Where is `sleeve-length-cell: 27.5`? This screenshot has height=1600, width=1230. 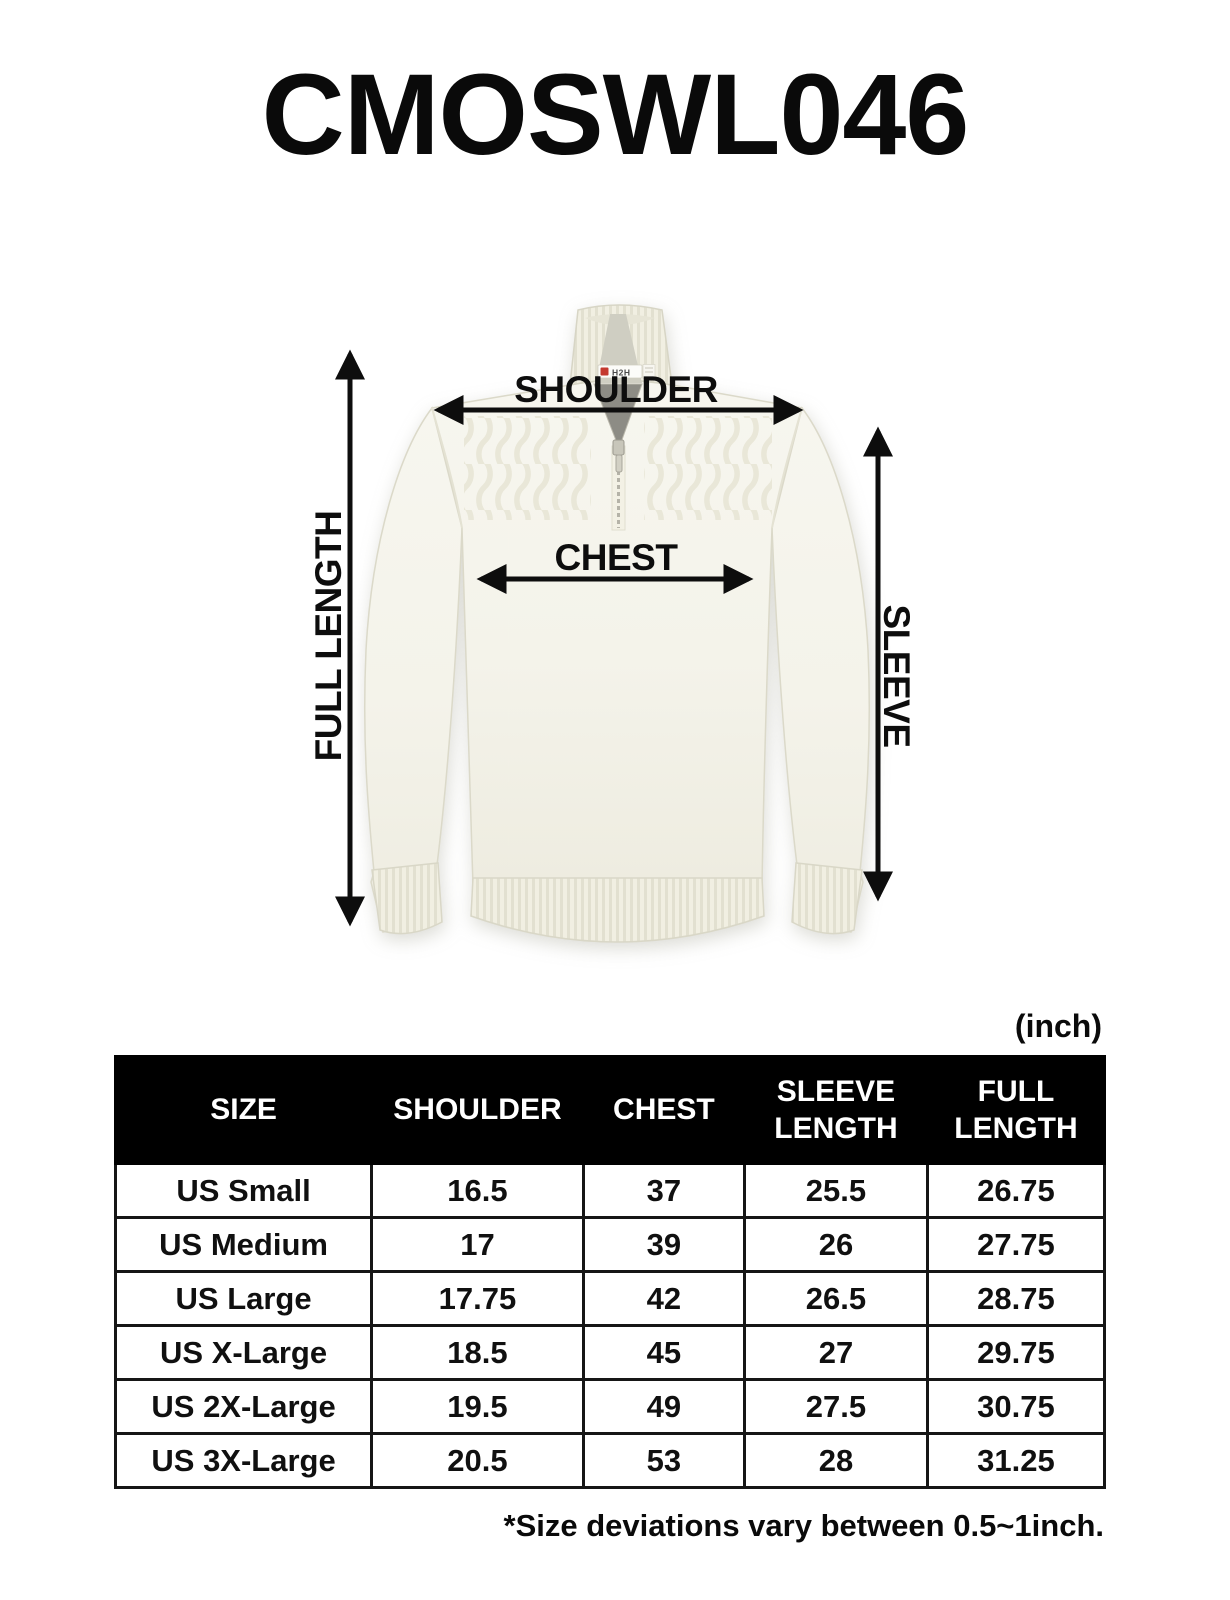
sleeve-length-cell: 27.5 is located at coordinates (835, 1406).